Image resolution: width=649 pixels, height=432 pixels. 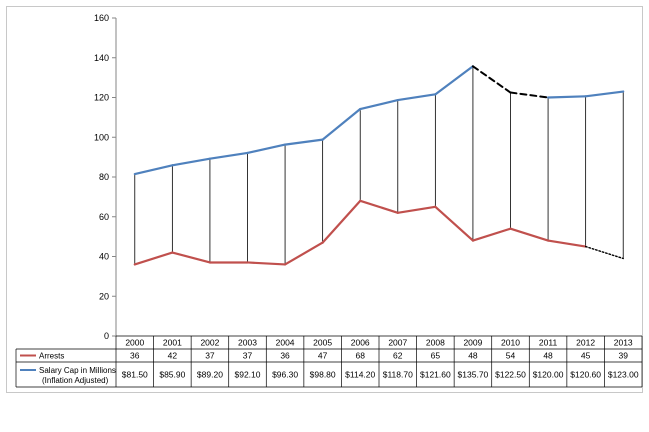 I want to click on arrests-segment-2012-2013, so click(x=604, y=252).